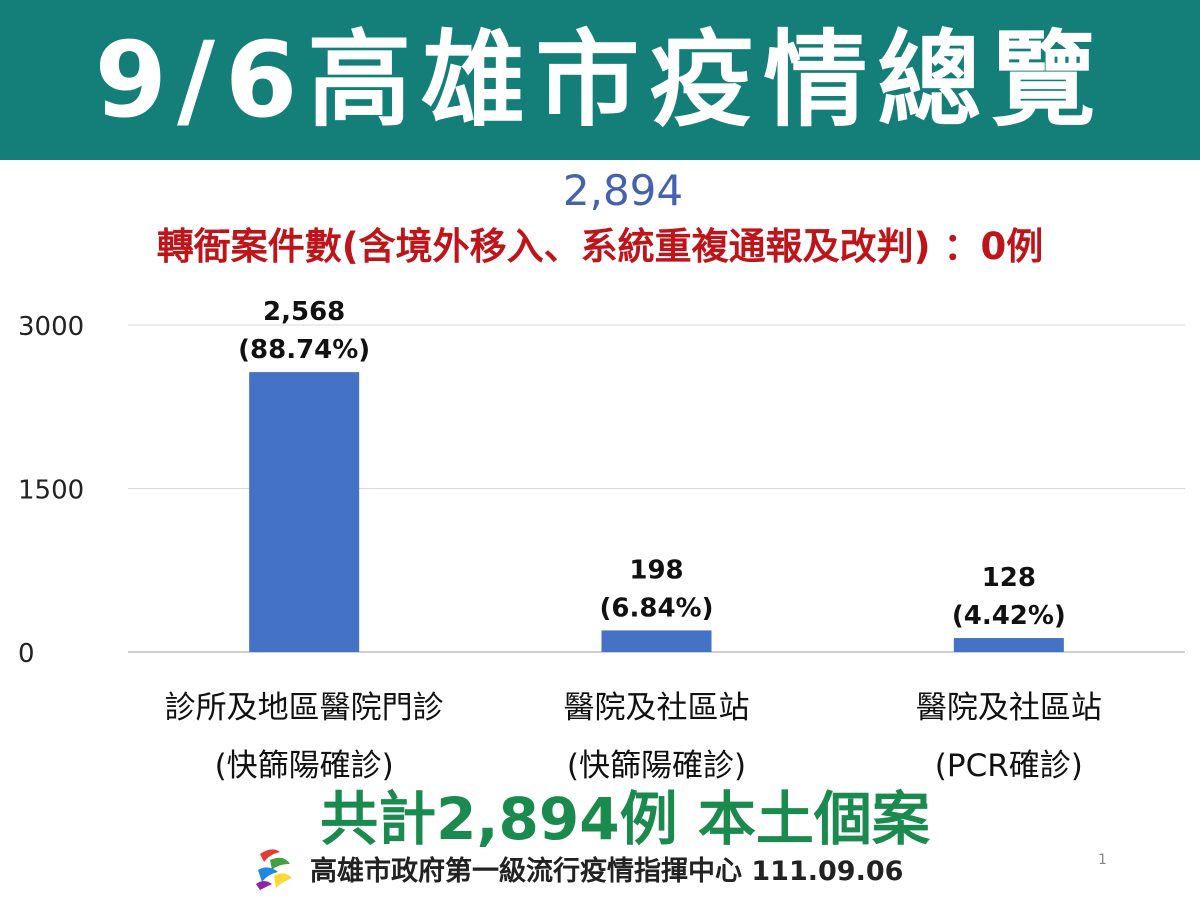 This screenshot has height=900, width=1200. I want to click on footer-text: 高雄市政府第一級流行疫情指揮中心 111.09.06, so click(607, 871).